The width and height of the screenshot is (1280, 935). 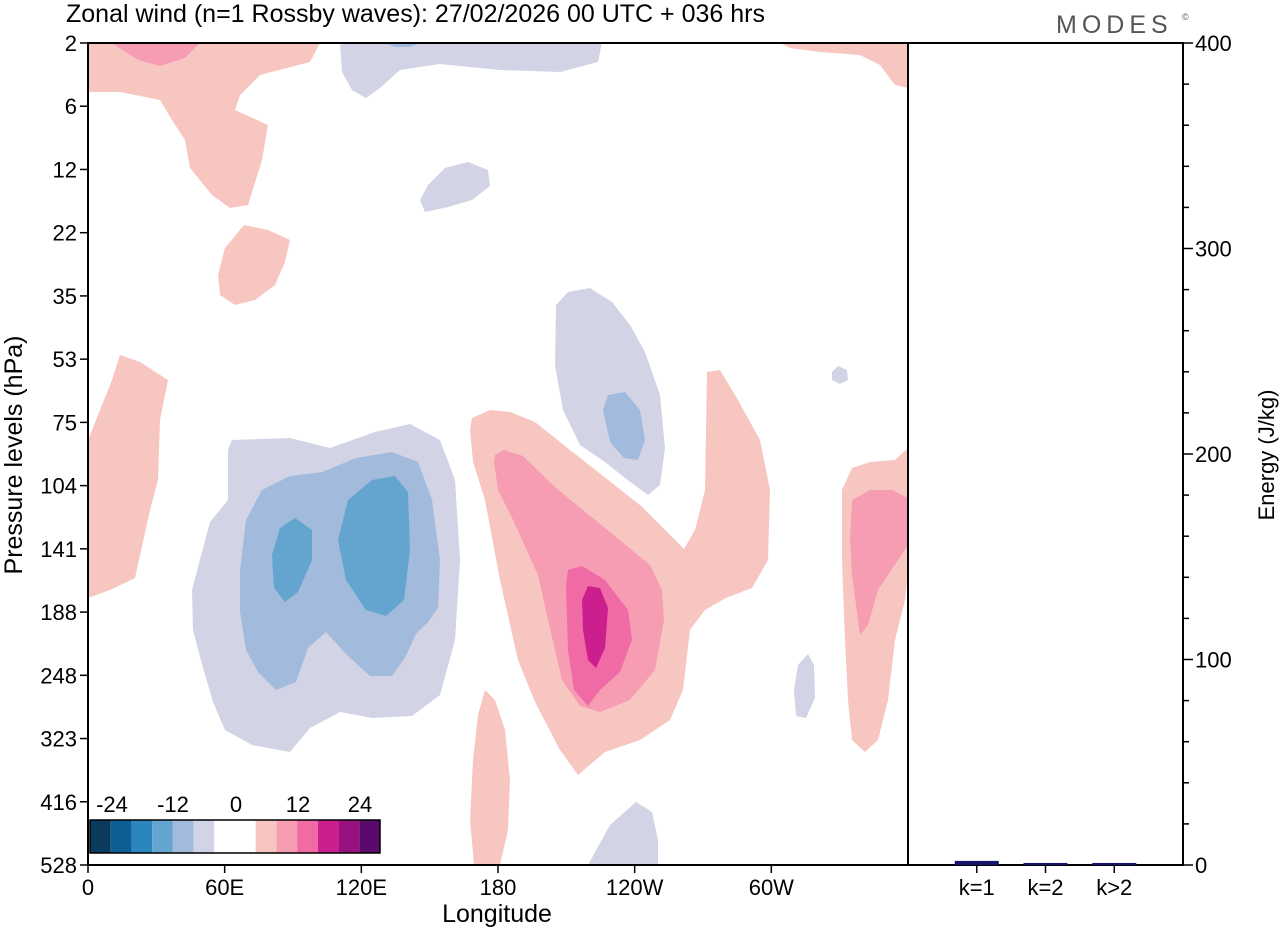 What do you see at coordinates (1213, 249) in the screenshot?
I see `energy-tick-label: 300` at bounding box center [1213, 249].